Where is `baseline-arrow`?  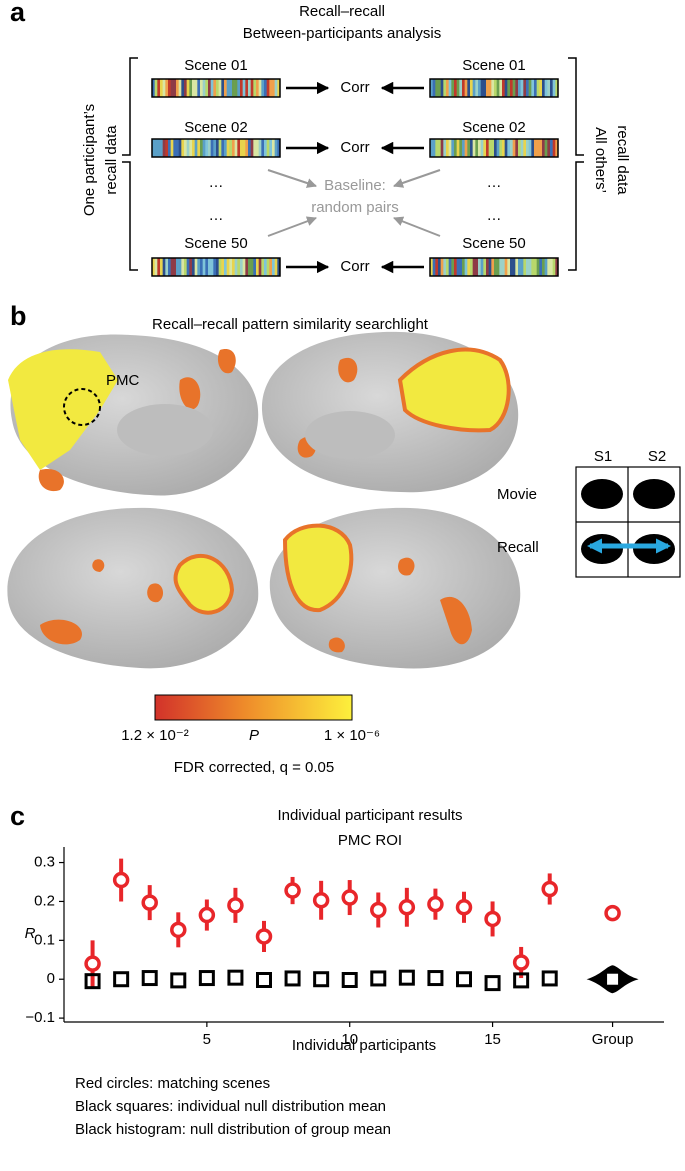
baseline-arrow is located at coordinates (292, 178).